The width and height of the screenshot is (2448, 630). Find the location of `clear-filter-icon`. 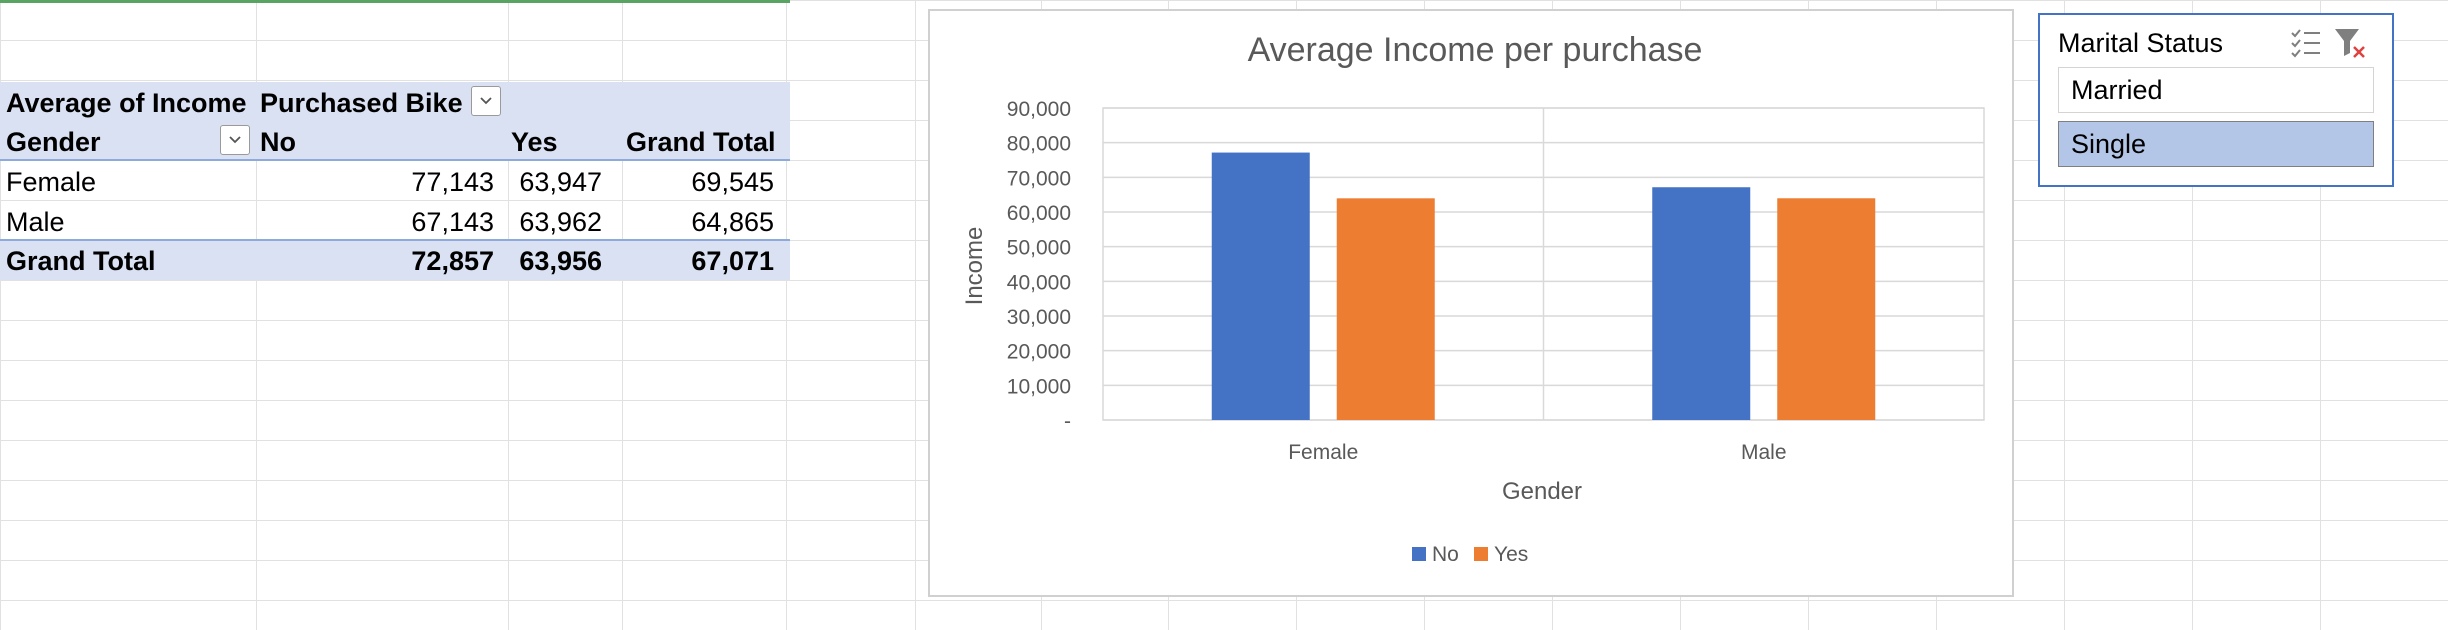

clear-filter-icon is located at coordinates (2350, 43).